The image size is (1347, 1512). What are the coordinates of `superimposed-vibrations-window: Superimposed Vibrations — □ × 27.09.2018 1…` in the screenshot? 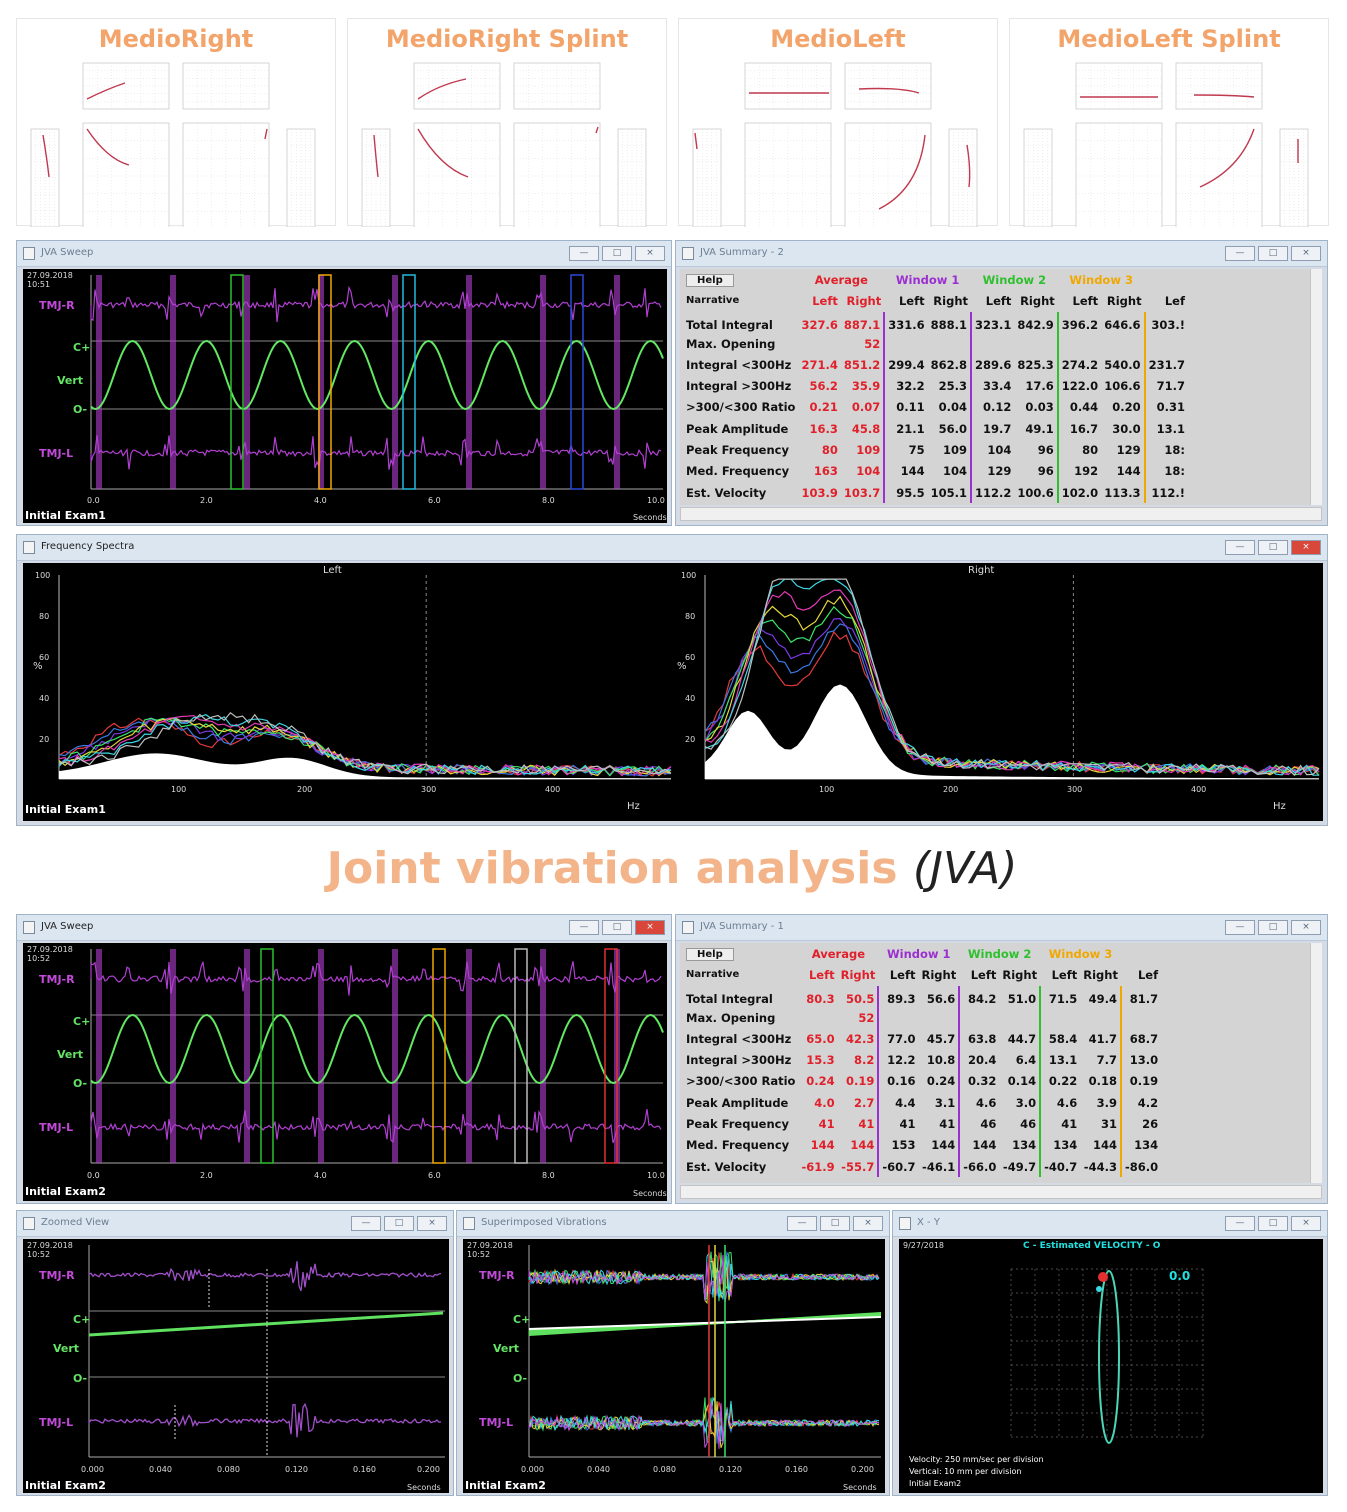 It's located at (673, 1353).